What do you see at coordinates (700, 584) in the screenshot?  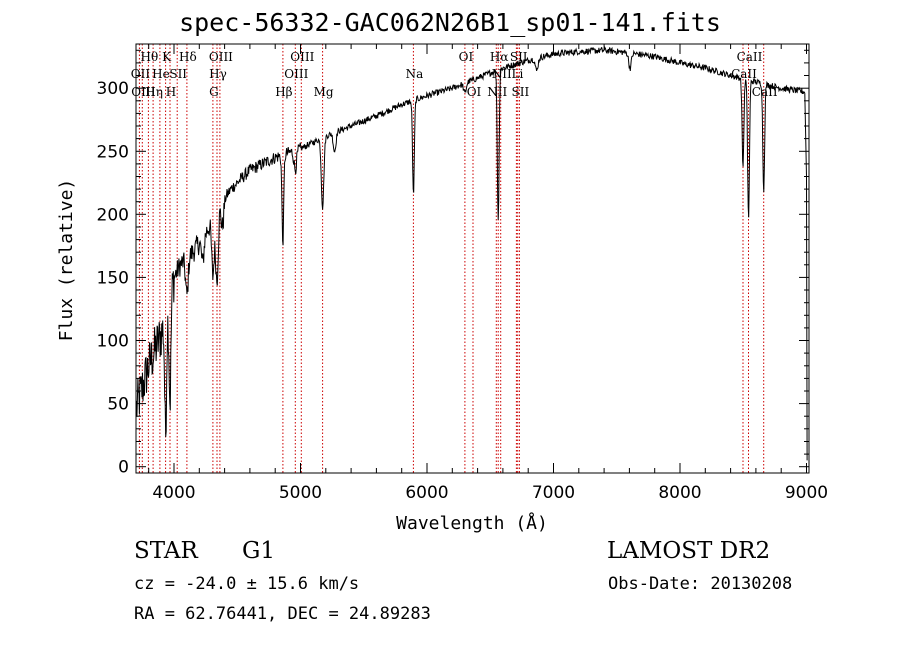 I see `obs-date: Obs-Date: 20130208` at bounding box center [700, 584].